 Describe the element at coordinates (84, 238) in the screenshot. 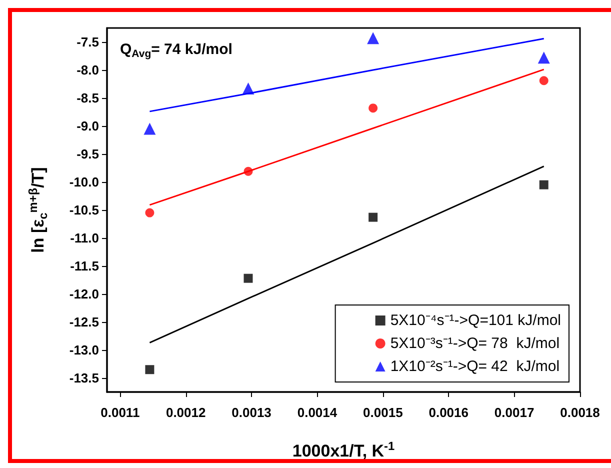

I see `y-tick-label: -11.0` at that location.